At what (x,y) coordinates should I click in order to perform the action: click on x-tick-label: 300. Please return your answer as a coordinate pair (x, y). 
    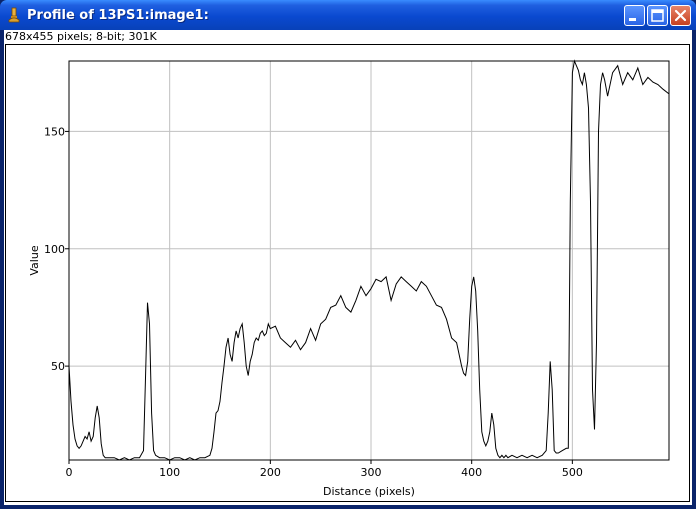
    Looking at the image, I should click on (371, 472).